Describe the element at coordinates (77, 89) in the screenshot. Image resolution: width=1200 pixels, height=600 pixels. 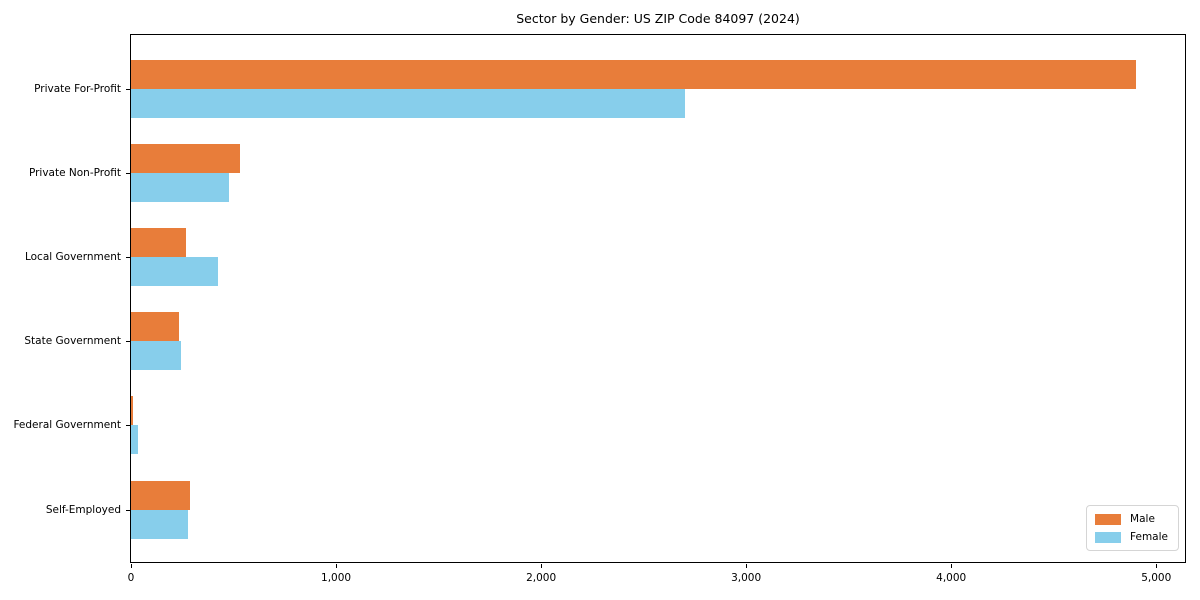
I see `y-axis-label: Private For-Profit` at that location.